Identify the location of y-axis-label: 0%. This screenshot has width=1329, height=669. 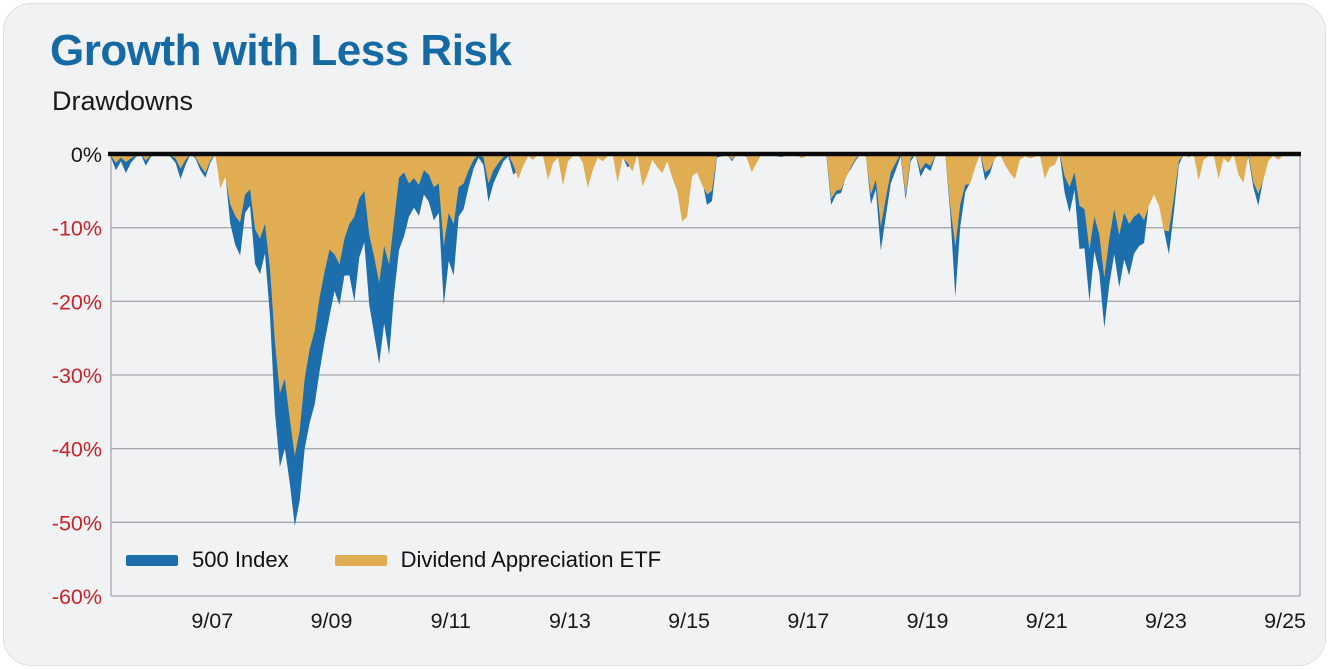
(86, 155).